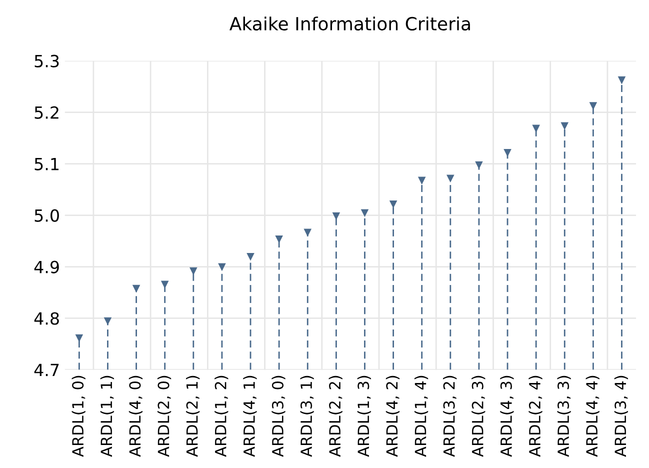  I want to click on x-tick-label: ARDL(3, 4), so click(621, 416).